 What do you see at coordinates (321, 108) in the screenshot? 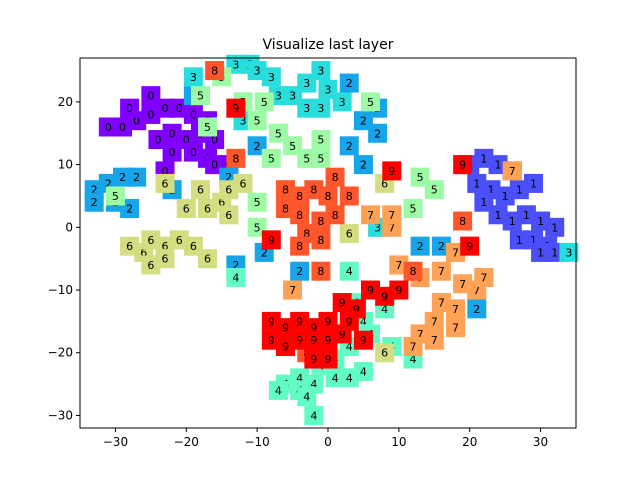
I see `data-point-3: 3` at bounding box center [321, 108].